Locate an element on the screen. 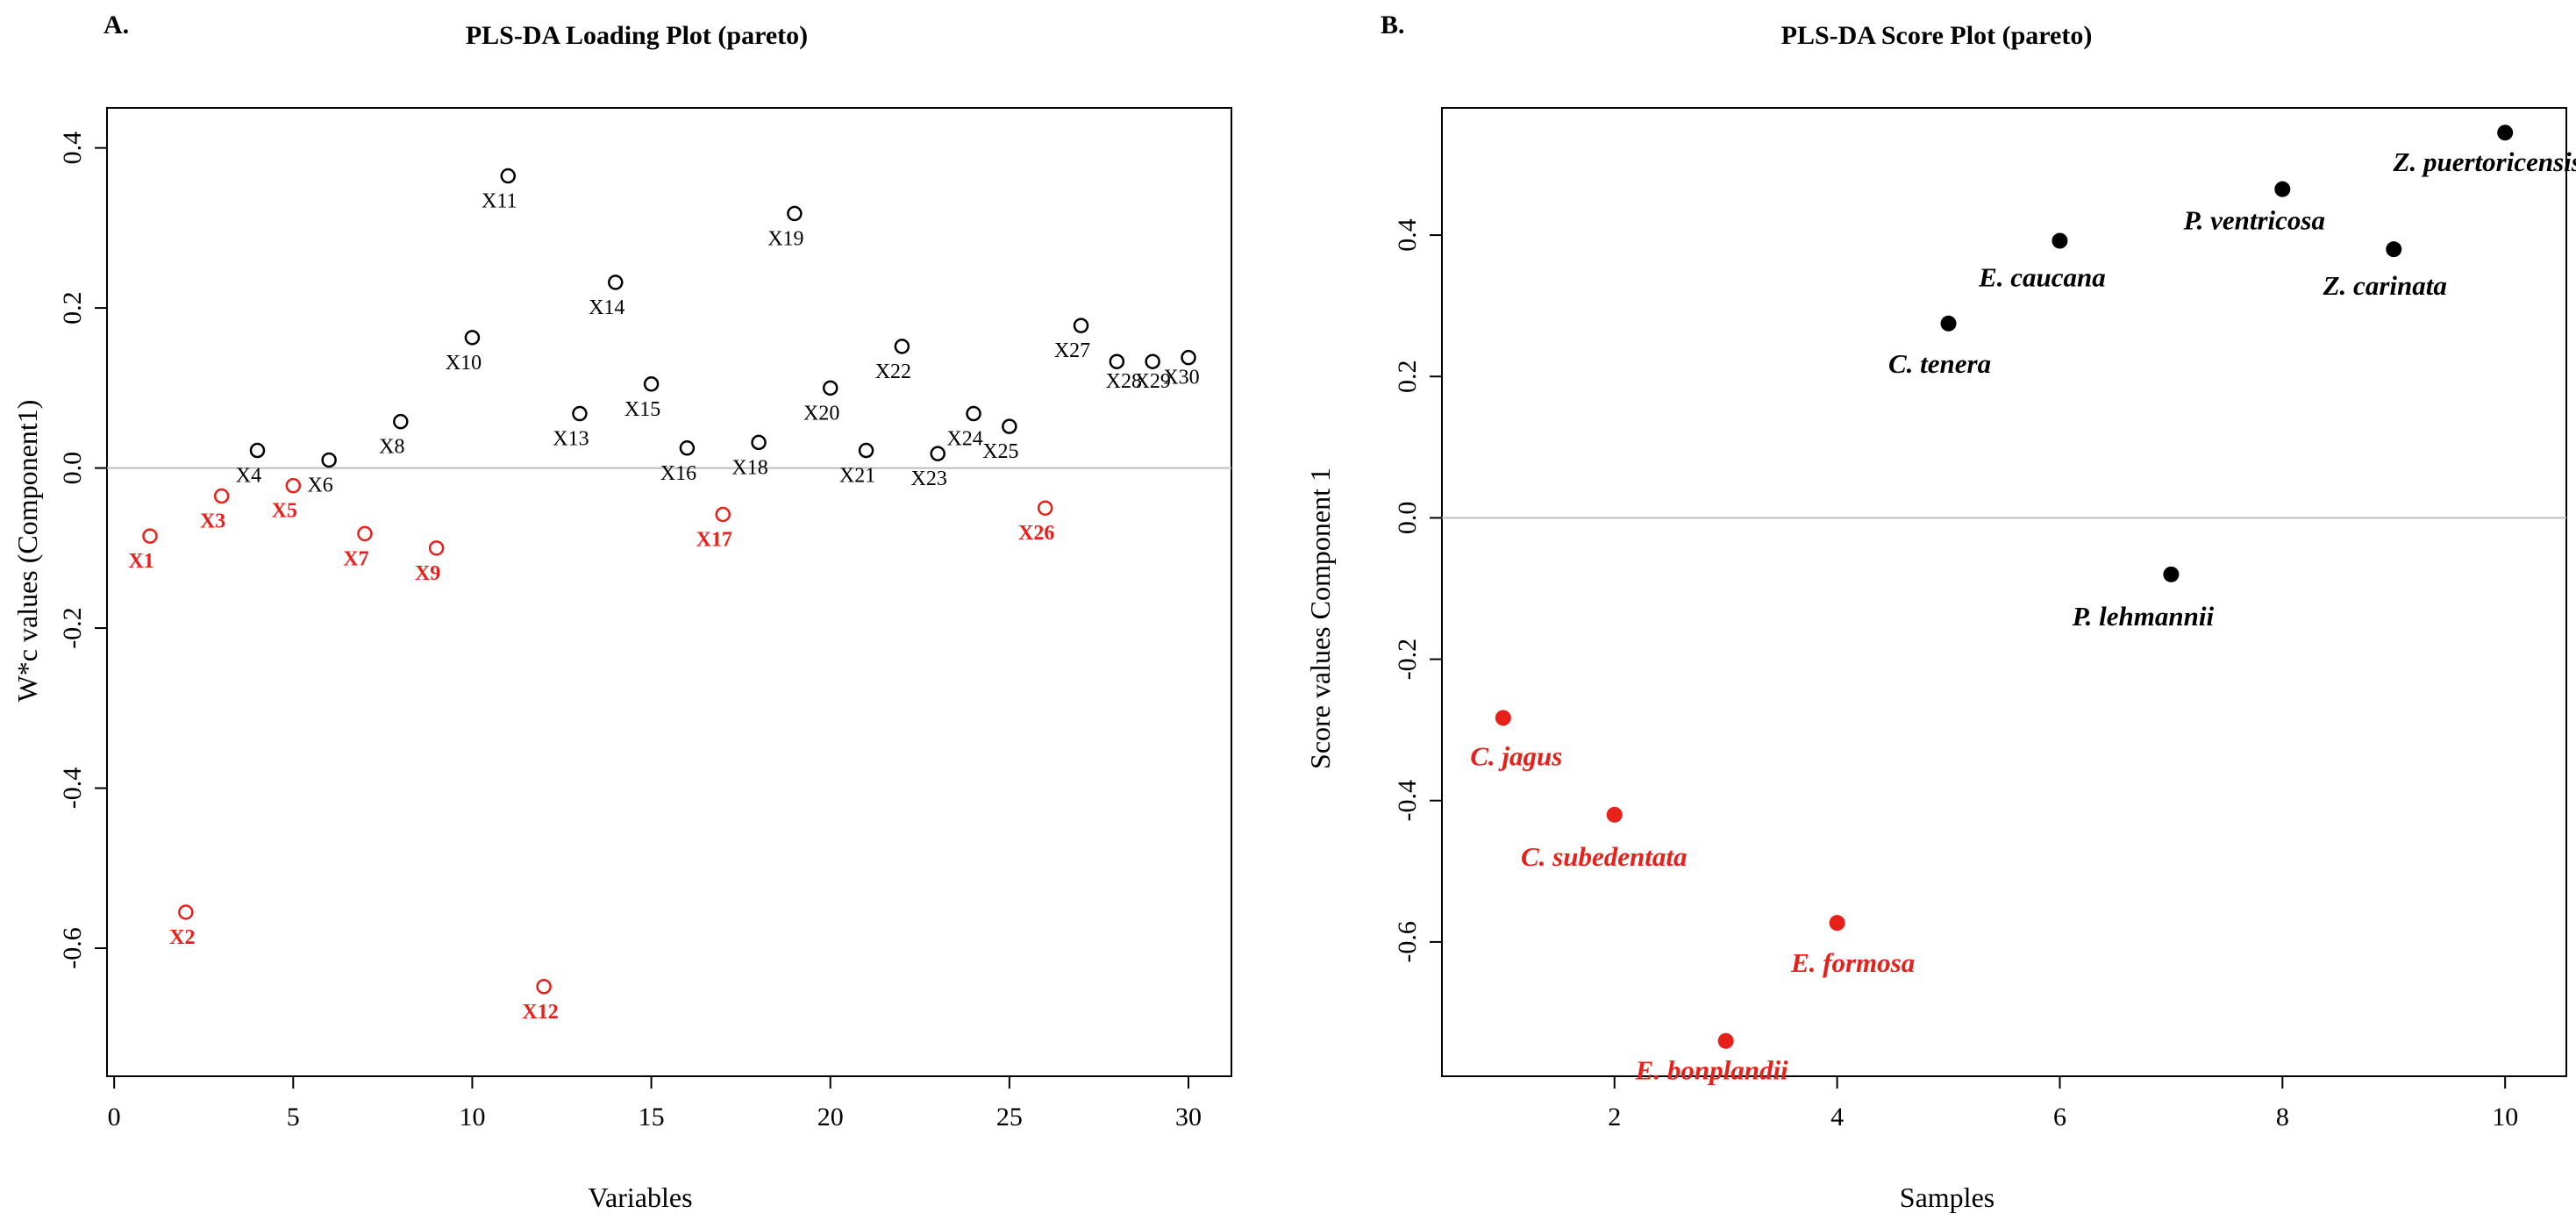 Image resolution: width=2576 pixels, height=1228 pixels. loading-plot-y-tick-label: 0.2 is located at coordinates (72, 308).